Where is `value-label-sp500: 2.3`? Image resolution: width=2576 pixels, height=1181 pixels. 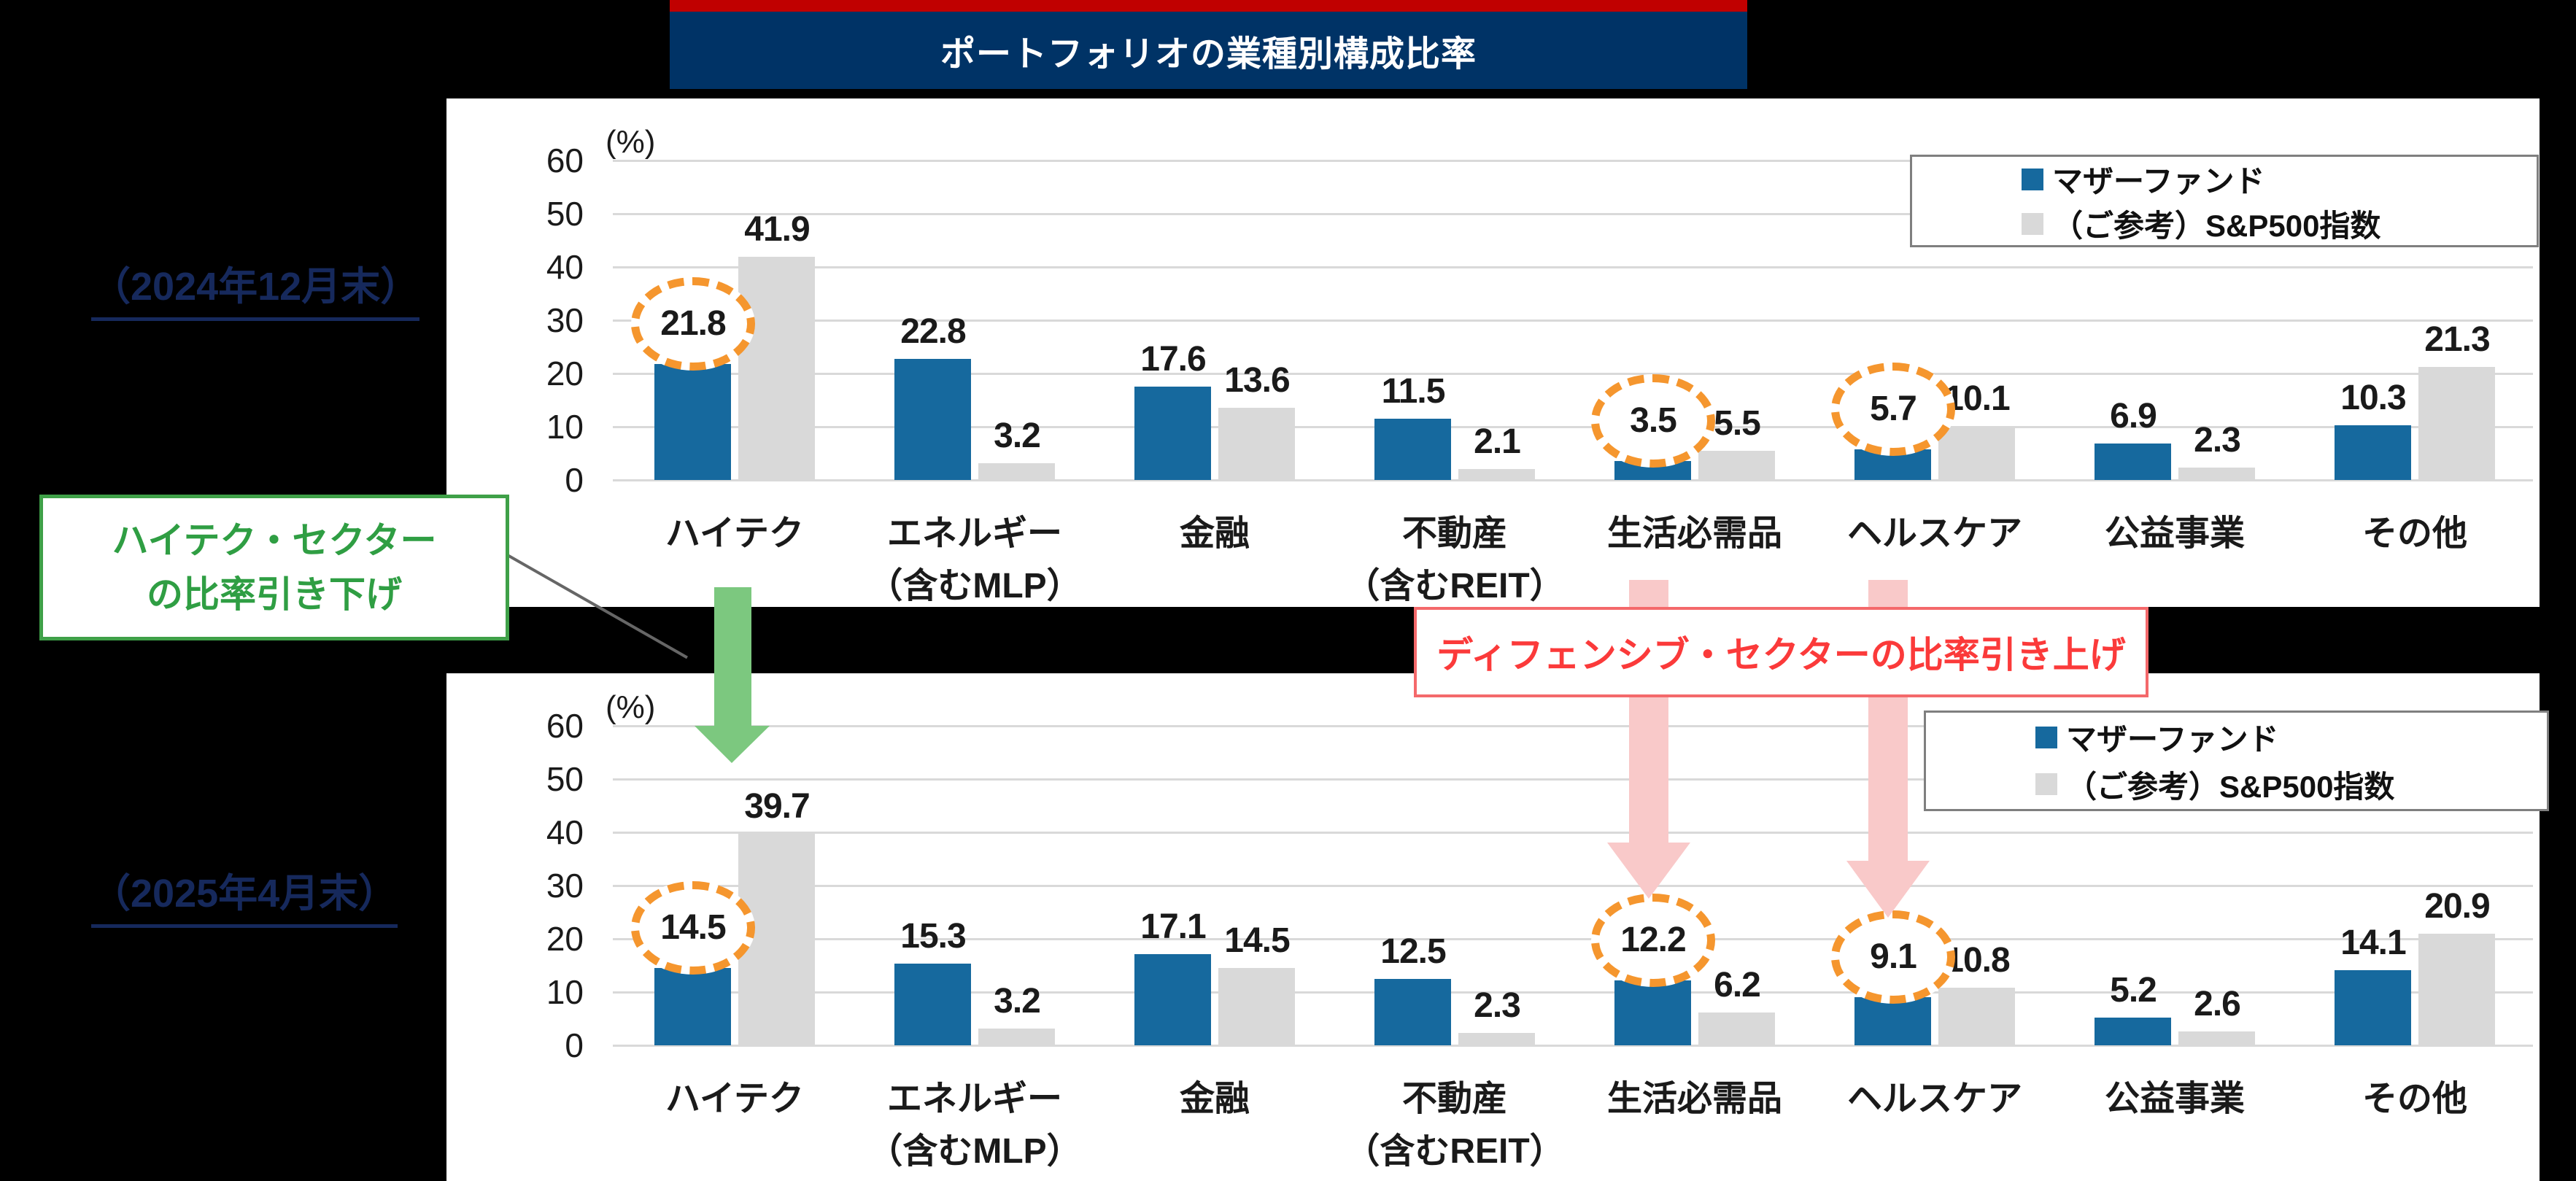
value-label-sp500: 2.3 is located at coordinates (2217, 441).